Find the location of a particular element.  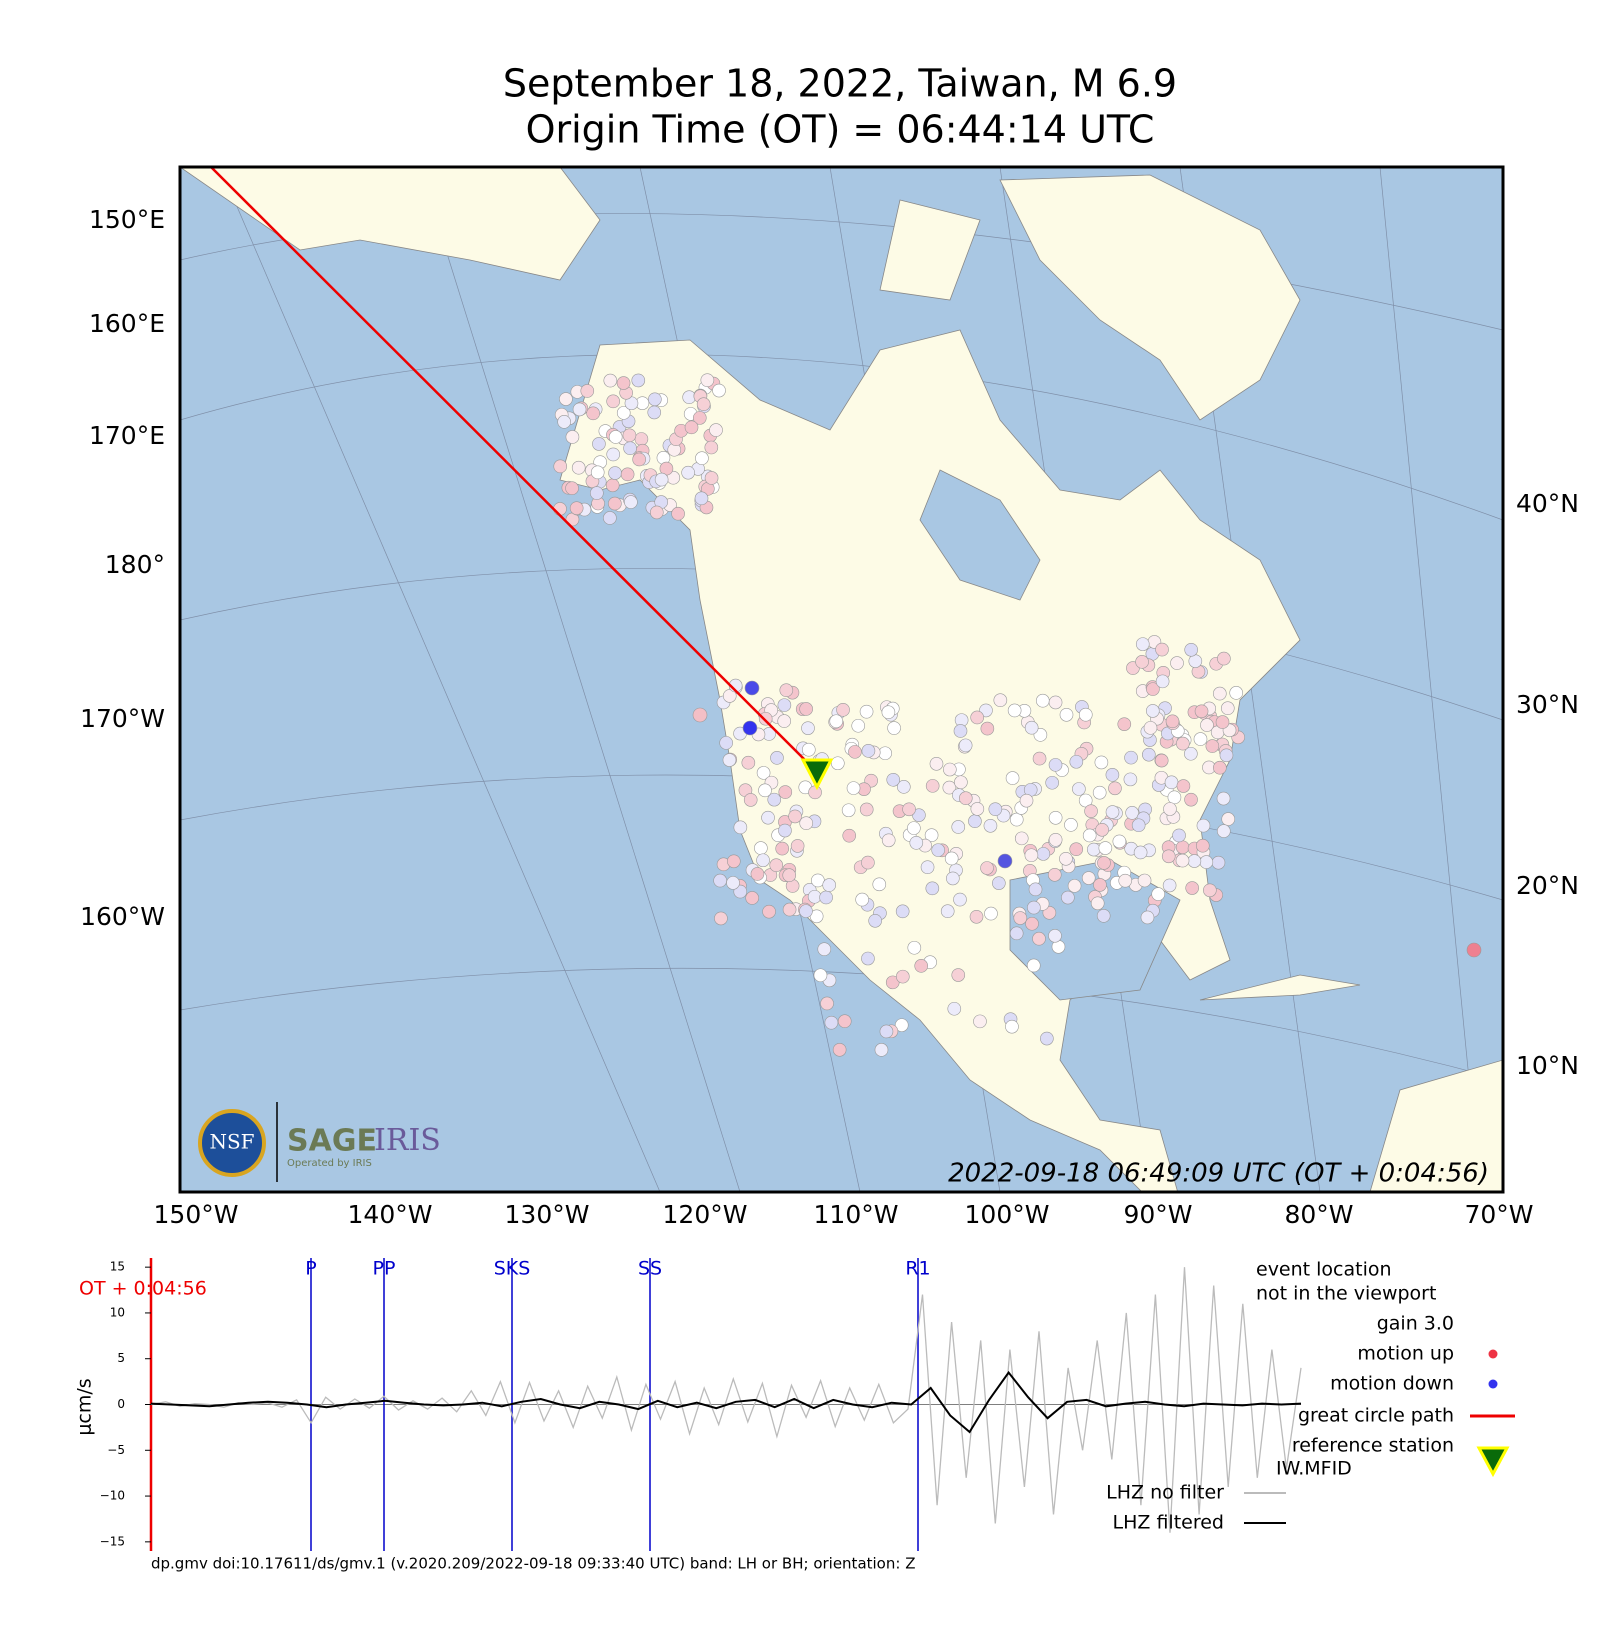

lon-label: 140°W is located at coordinates (390, 1214).